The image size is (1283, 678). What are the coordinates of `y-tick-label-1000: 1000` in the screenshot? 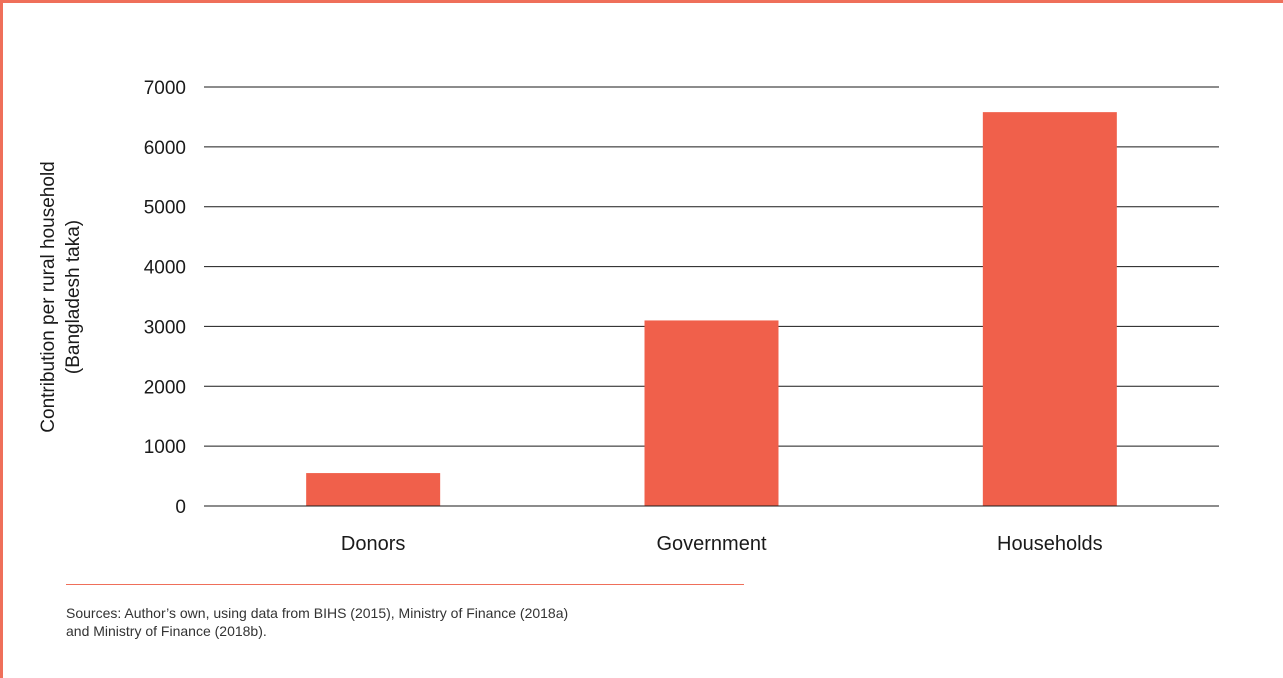 It's located at (165, 447).